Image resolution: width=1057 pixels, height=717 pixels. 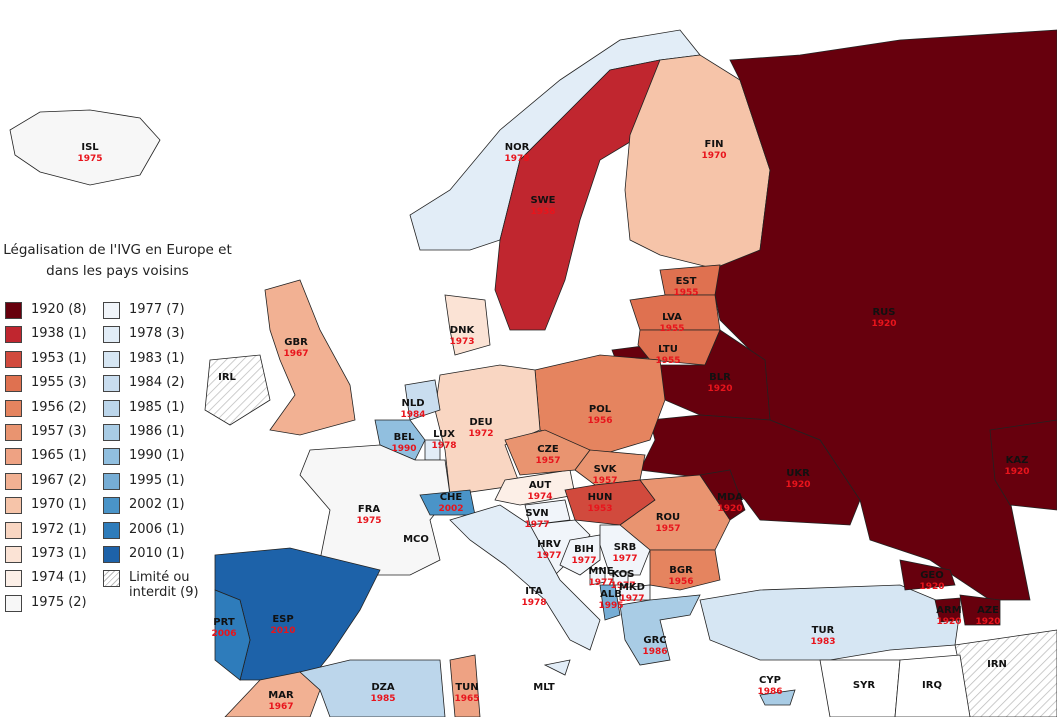 What do you see at coordinates (798, 473) in the screenshot?
I see `country-code: UKR` at bounding box center [798, 473].